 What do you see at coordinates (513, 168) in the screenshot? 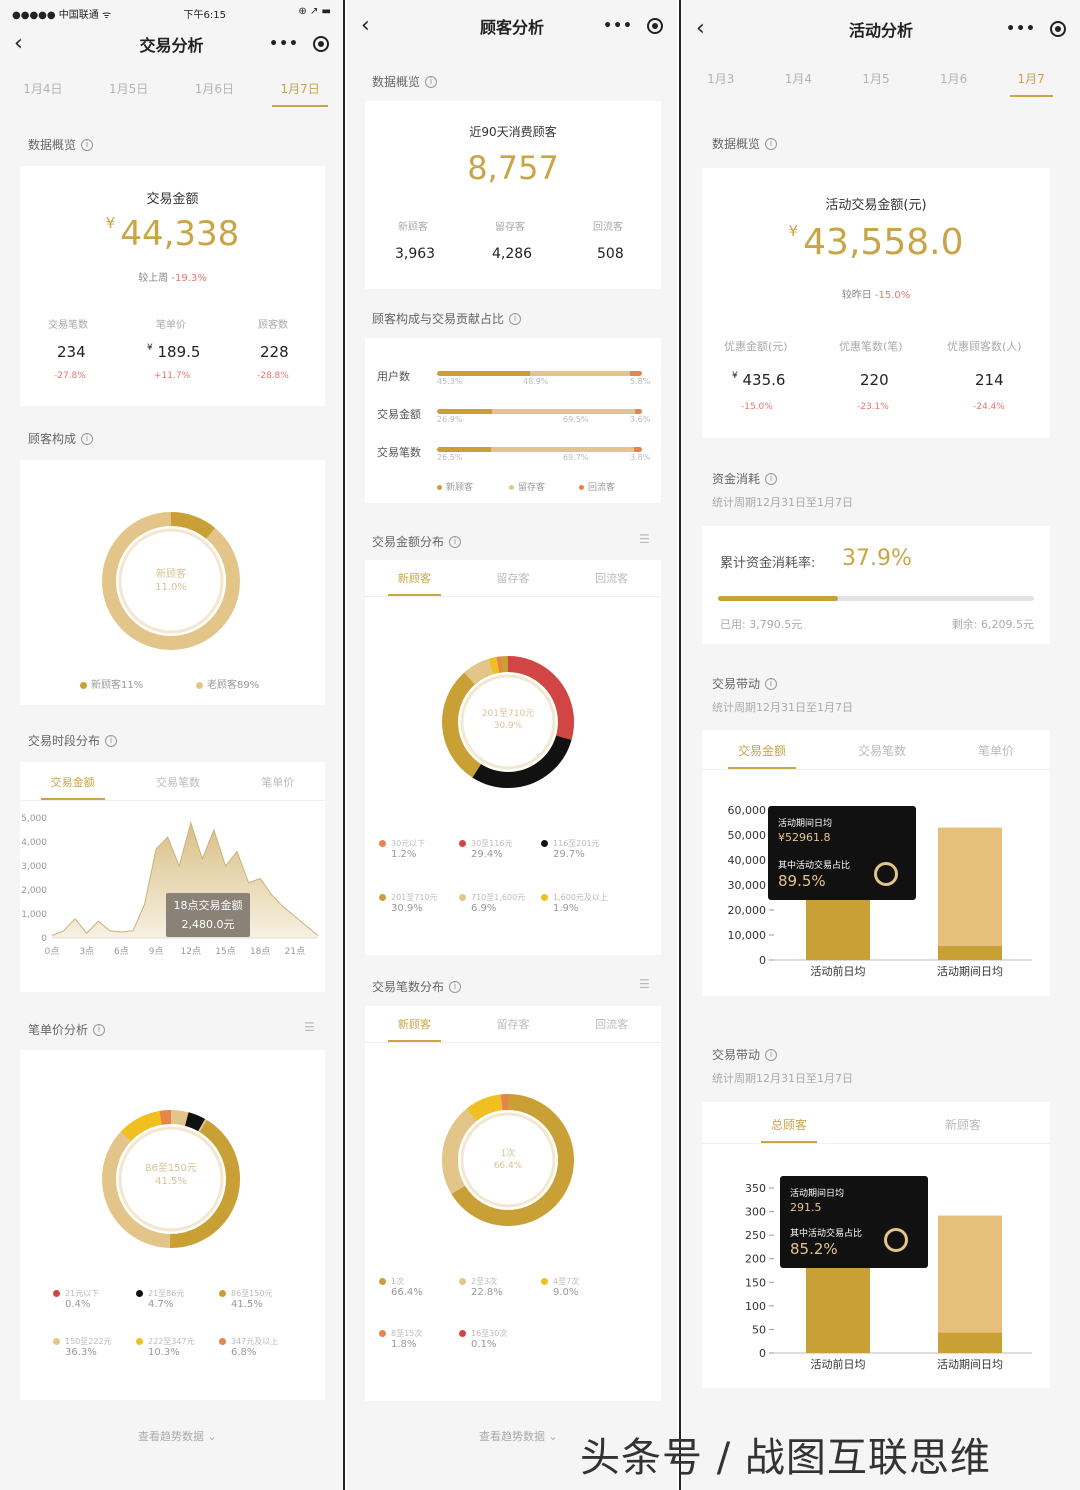
I see `overview-value: 8,757` at bounding box center [513, 168].